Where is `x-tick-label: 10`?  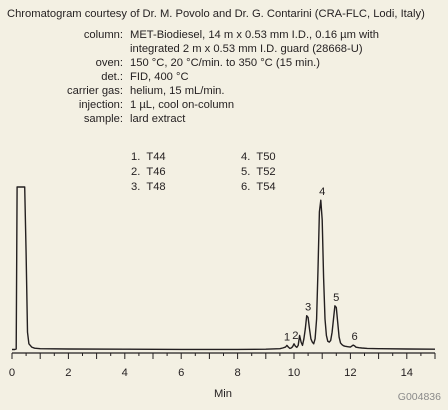 x-tick-label: 10 is located at coordinates (294, 373).